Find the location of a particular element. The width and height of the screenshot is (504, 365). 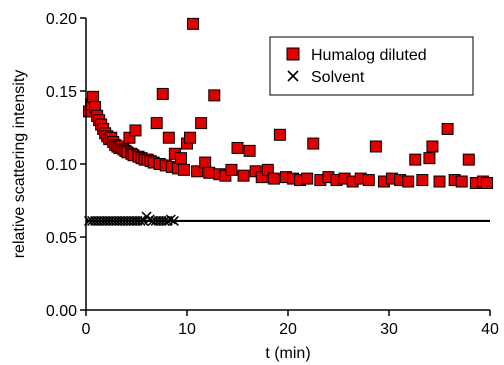

x-tick-label-1: 10 is located at coordinates (187, 329).